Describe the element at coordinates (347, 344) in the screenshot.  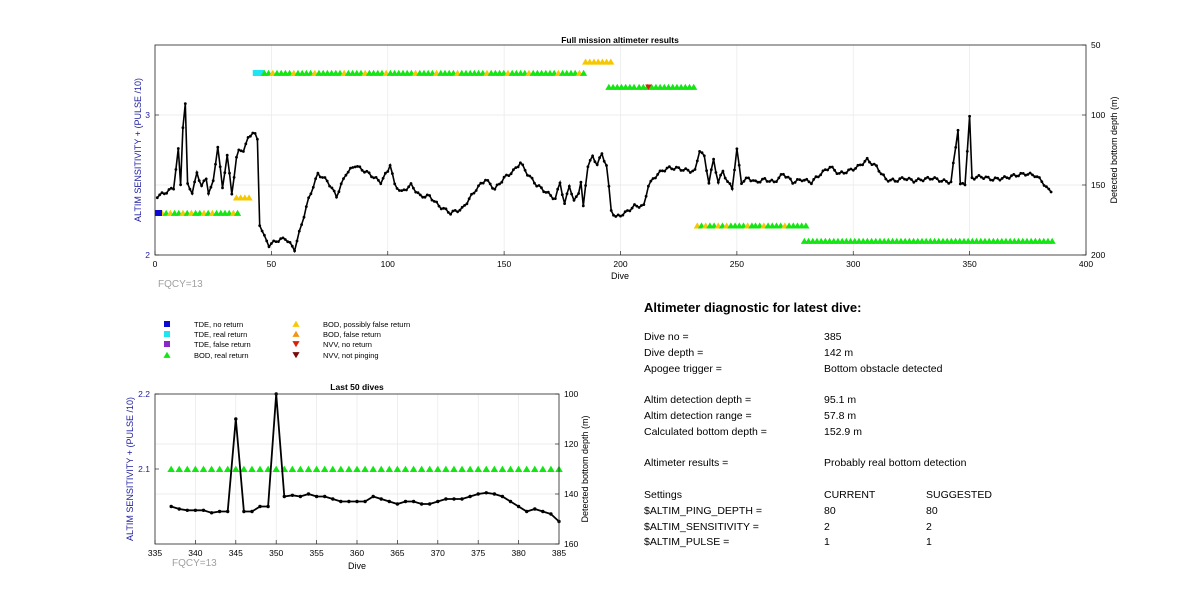
I see `legend-label: NVV, no return` at that location.